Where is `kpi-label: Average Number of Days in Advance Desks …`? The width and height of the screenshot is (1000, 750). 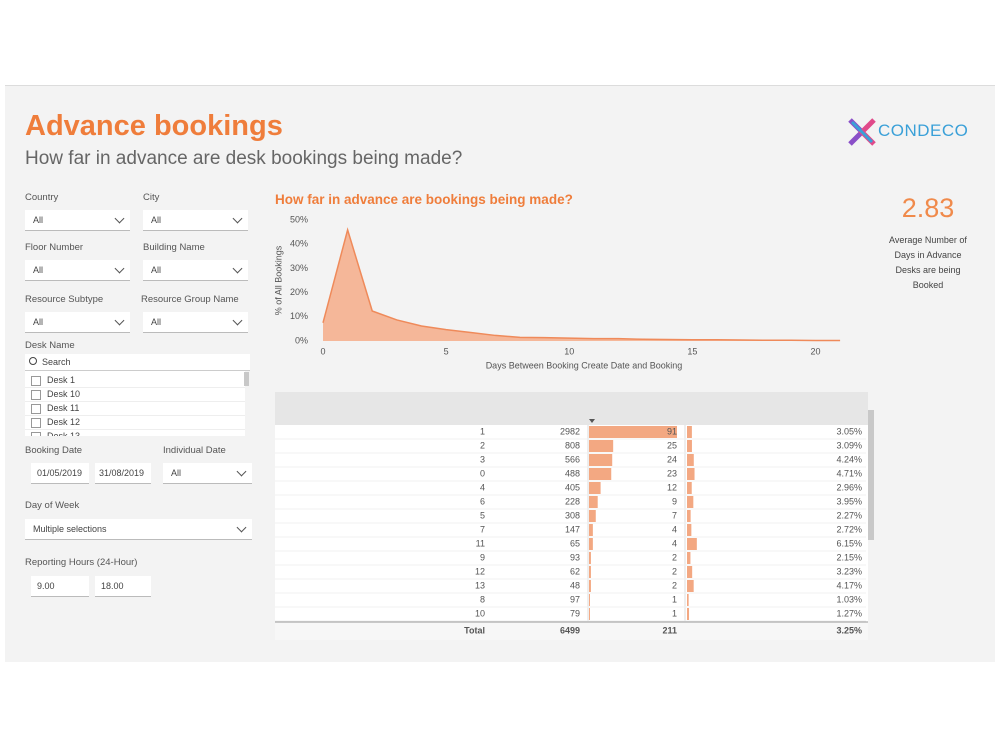 kpi-label: Average Number of Days in Advance Desks … is located at coordinates (928, 262).